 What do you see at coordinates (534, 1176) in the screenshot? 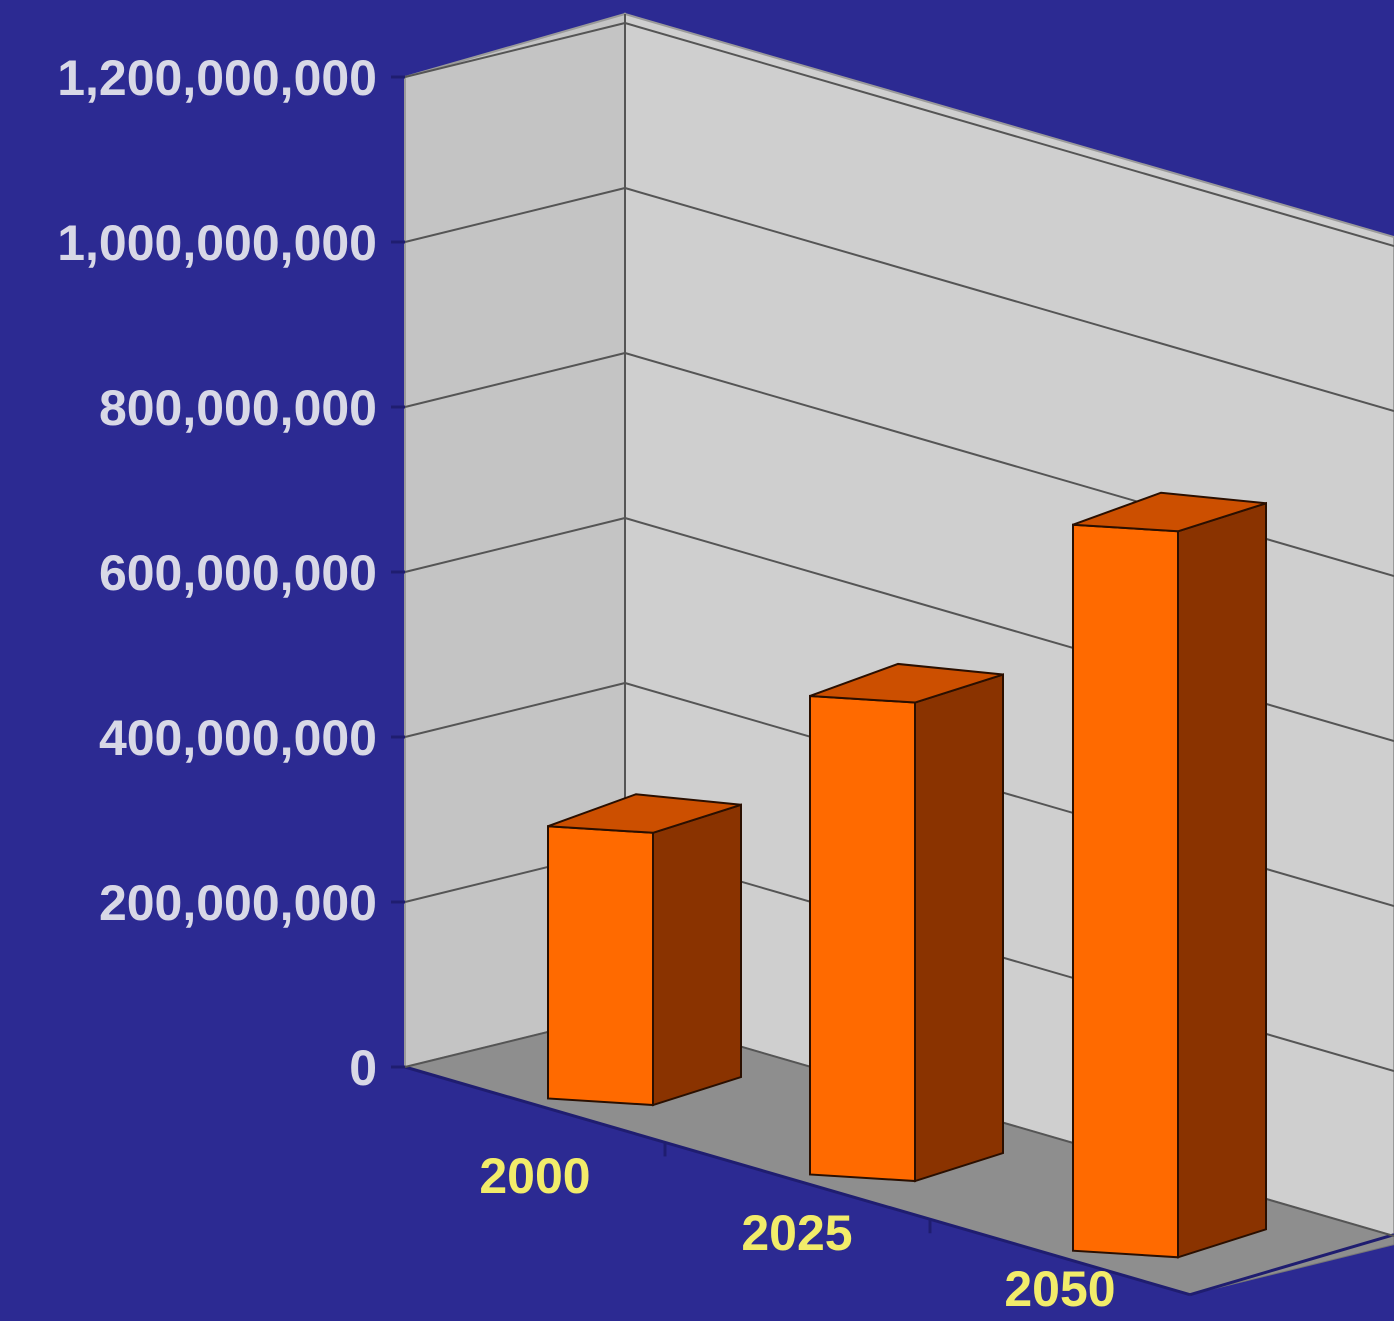
I see `x-tick-label: 2000` at bounding box center [534, 1176].